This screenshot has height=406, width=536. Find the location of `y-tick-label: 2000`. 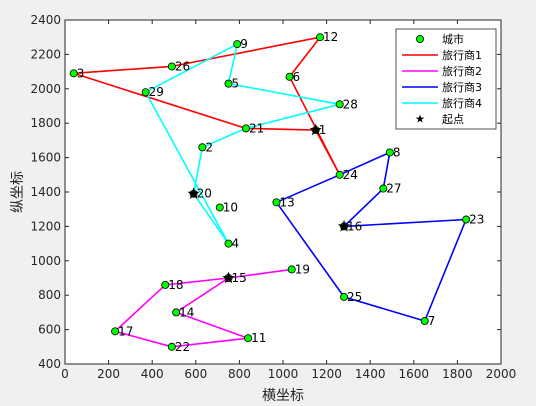

y-tick-label: 2000 is located at coordinates (45, 89).